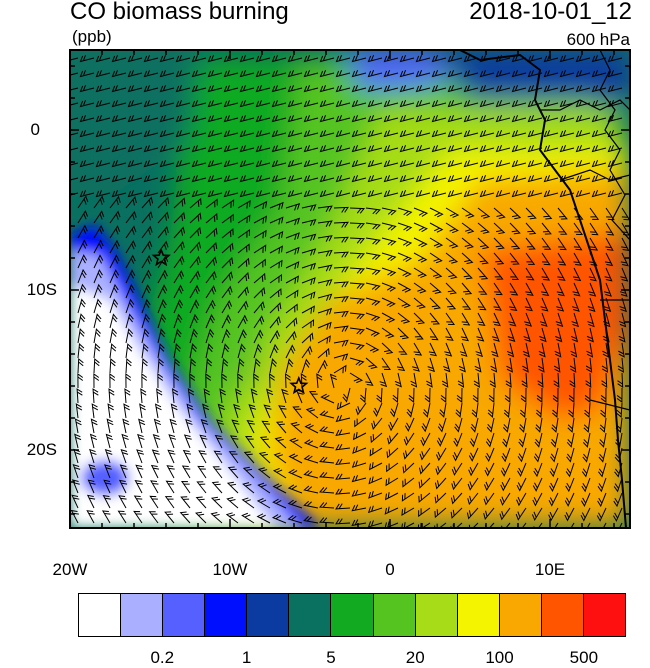 This screenshot has height=668, width=650. What do you see at coordinates (41, 289) in the screenshot?
I see `lat-label-10s: 10S` at bounding box center [41, 289].